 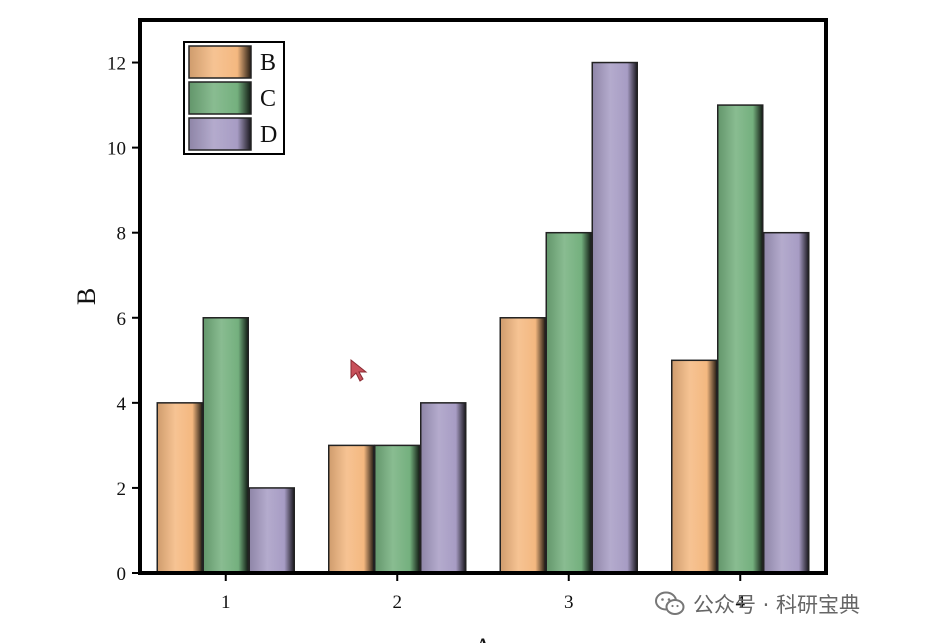 I want to click on x-axis-title: A, so click(x=483, y=638).